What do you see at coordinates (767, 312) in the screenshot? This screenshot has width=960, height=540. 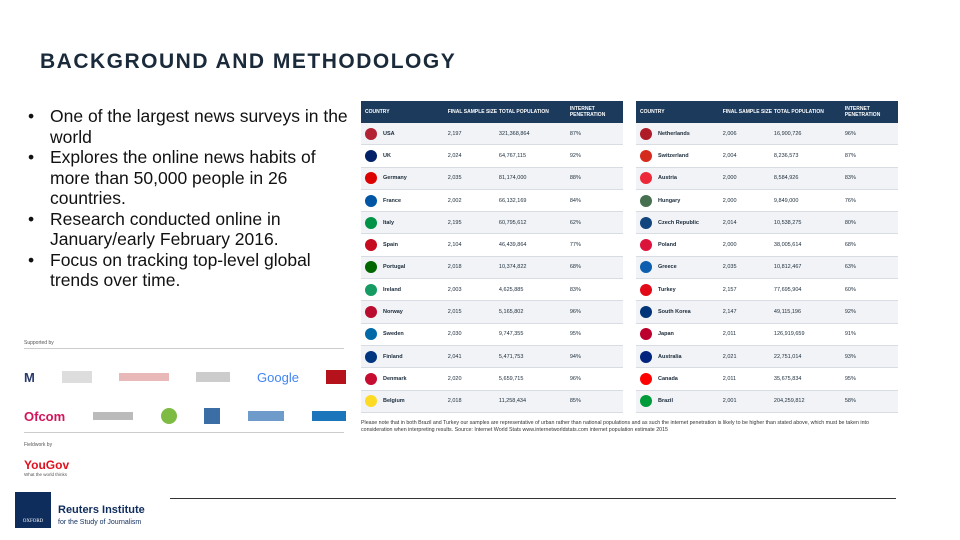 I see `table-row: South Korea 2,147 49,115,196 92%` at bounding box center [767, 312].